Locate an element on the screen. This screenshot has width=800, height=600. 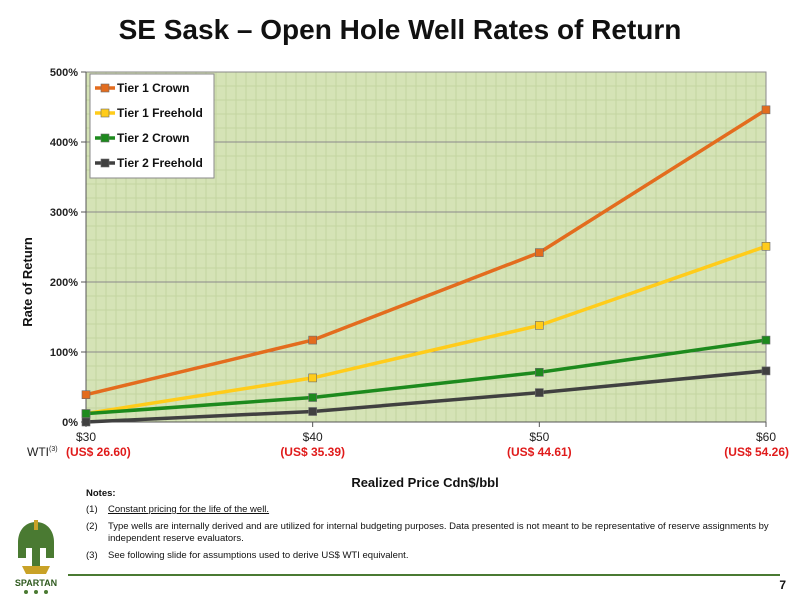
page-title: SE Sask – Open Hole Well Rates of Return is located at coordinates (400, 29).